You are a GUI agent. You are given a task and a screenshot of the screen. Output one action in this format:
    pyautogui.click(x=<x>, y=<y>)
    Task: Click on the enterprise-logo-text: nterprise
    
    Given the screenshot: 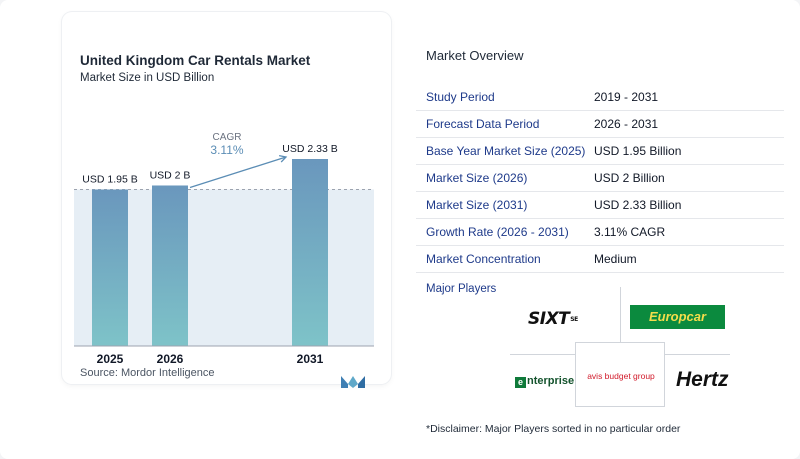 What is the action you would take?
    pyautogui.click(x=551, y=381)
    